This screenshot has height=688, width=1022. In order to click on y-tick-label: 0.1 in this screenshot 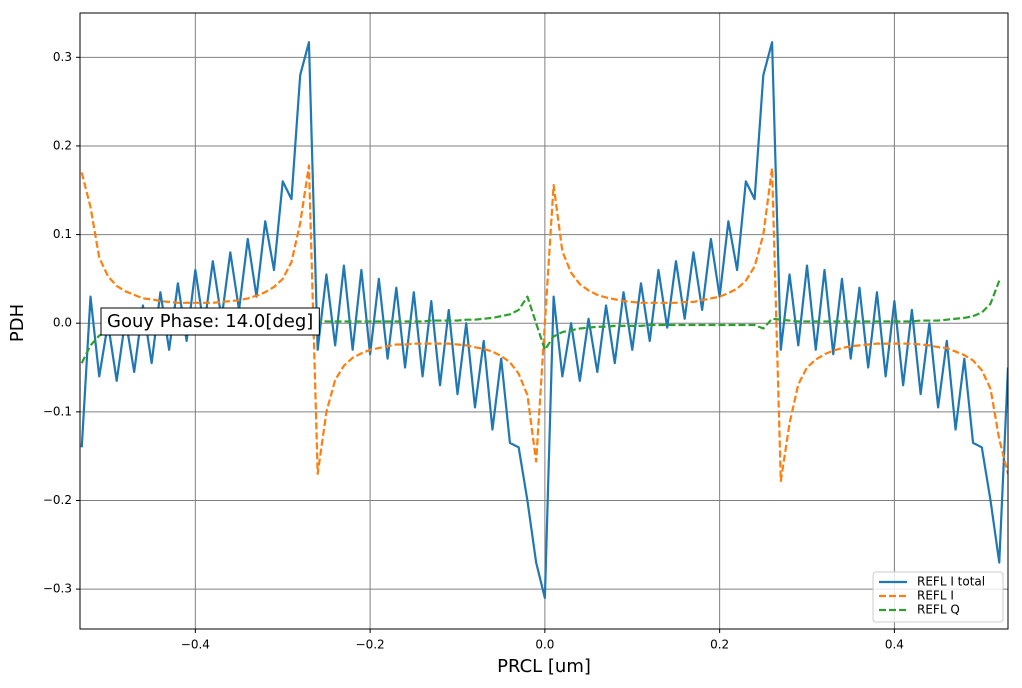, I will do `click(62, 234)`.